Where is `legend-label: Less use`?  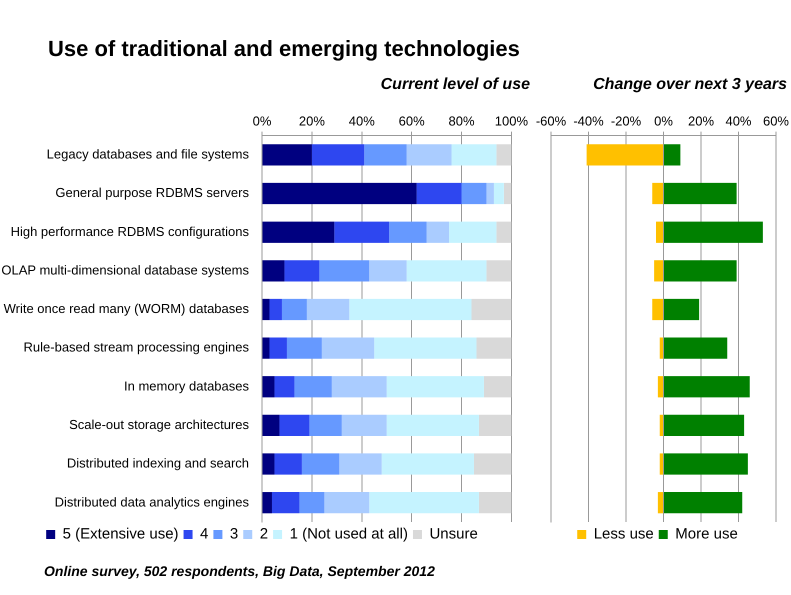
legend-label: Less use is located at coordinates (624, 534).